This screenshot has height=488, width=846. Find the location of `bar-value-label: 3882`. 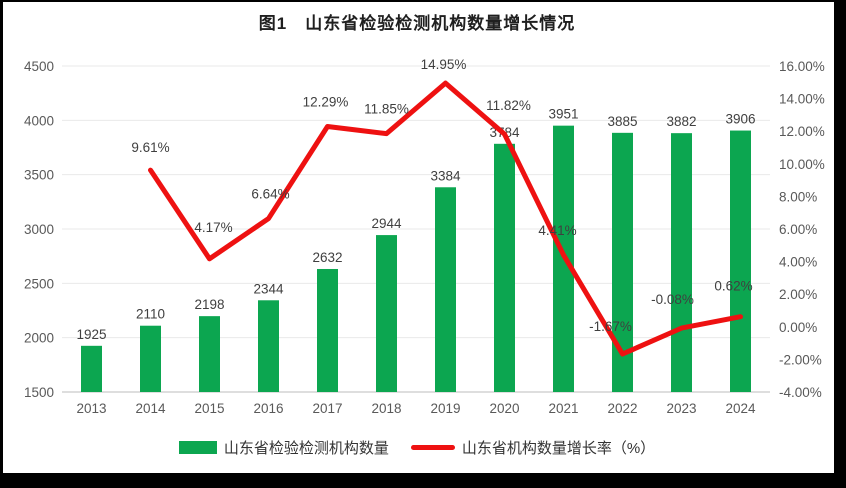

bar-value-label: 3882 is located at coordinates (681, 121).